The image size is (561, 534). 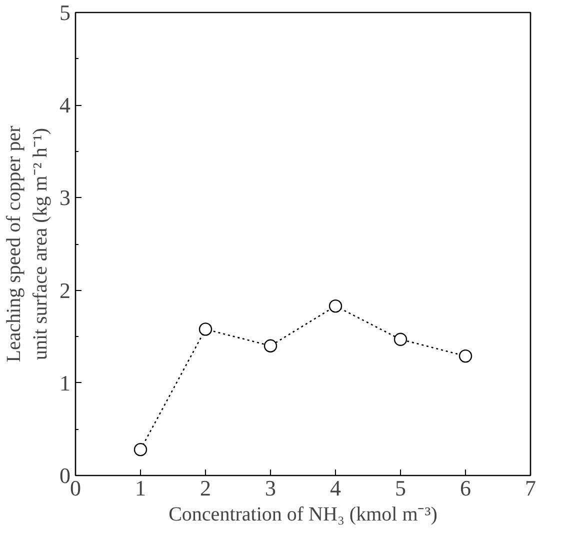 What do you see at coordinates (335, 488) in the screenshot?
I see `x-tick-label: 4` at bounding box center [335, 488].